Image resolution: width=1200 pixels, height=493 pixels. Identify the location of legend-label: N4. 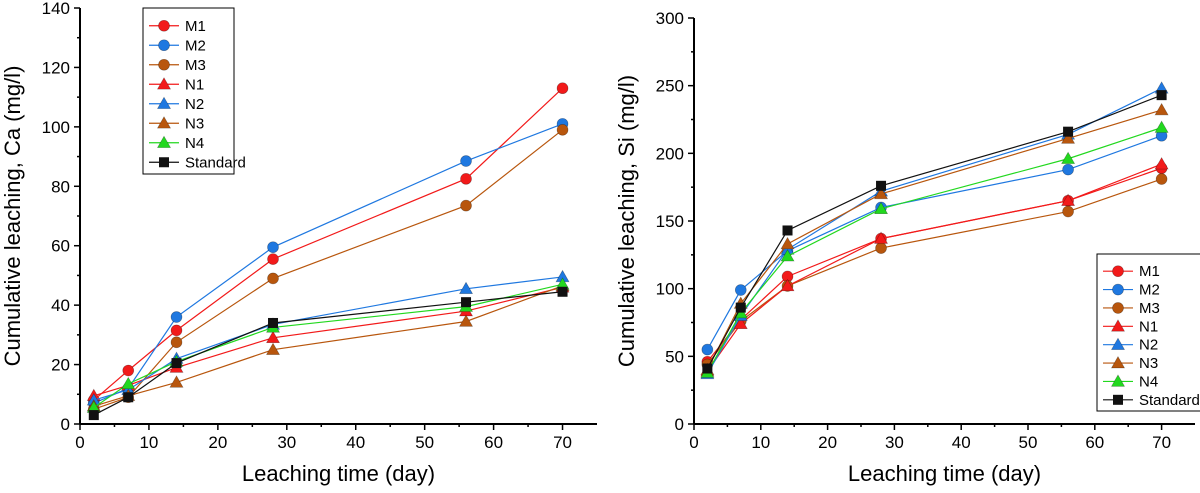
(194, 143).